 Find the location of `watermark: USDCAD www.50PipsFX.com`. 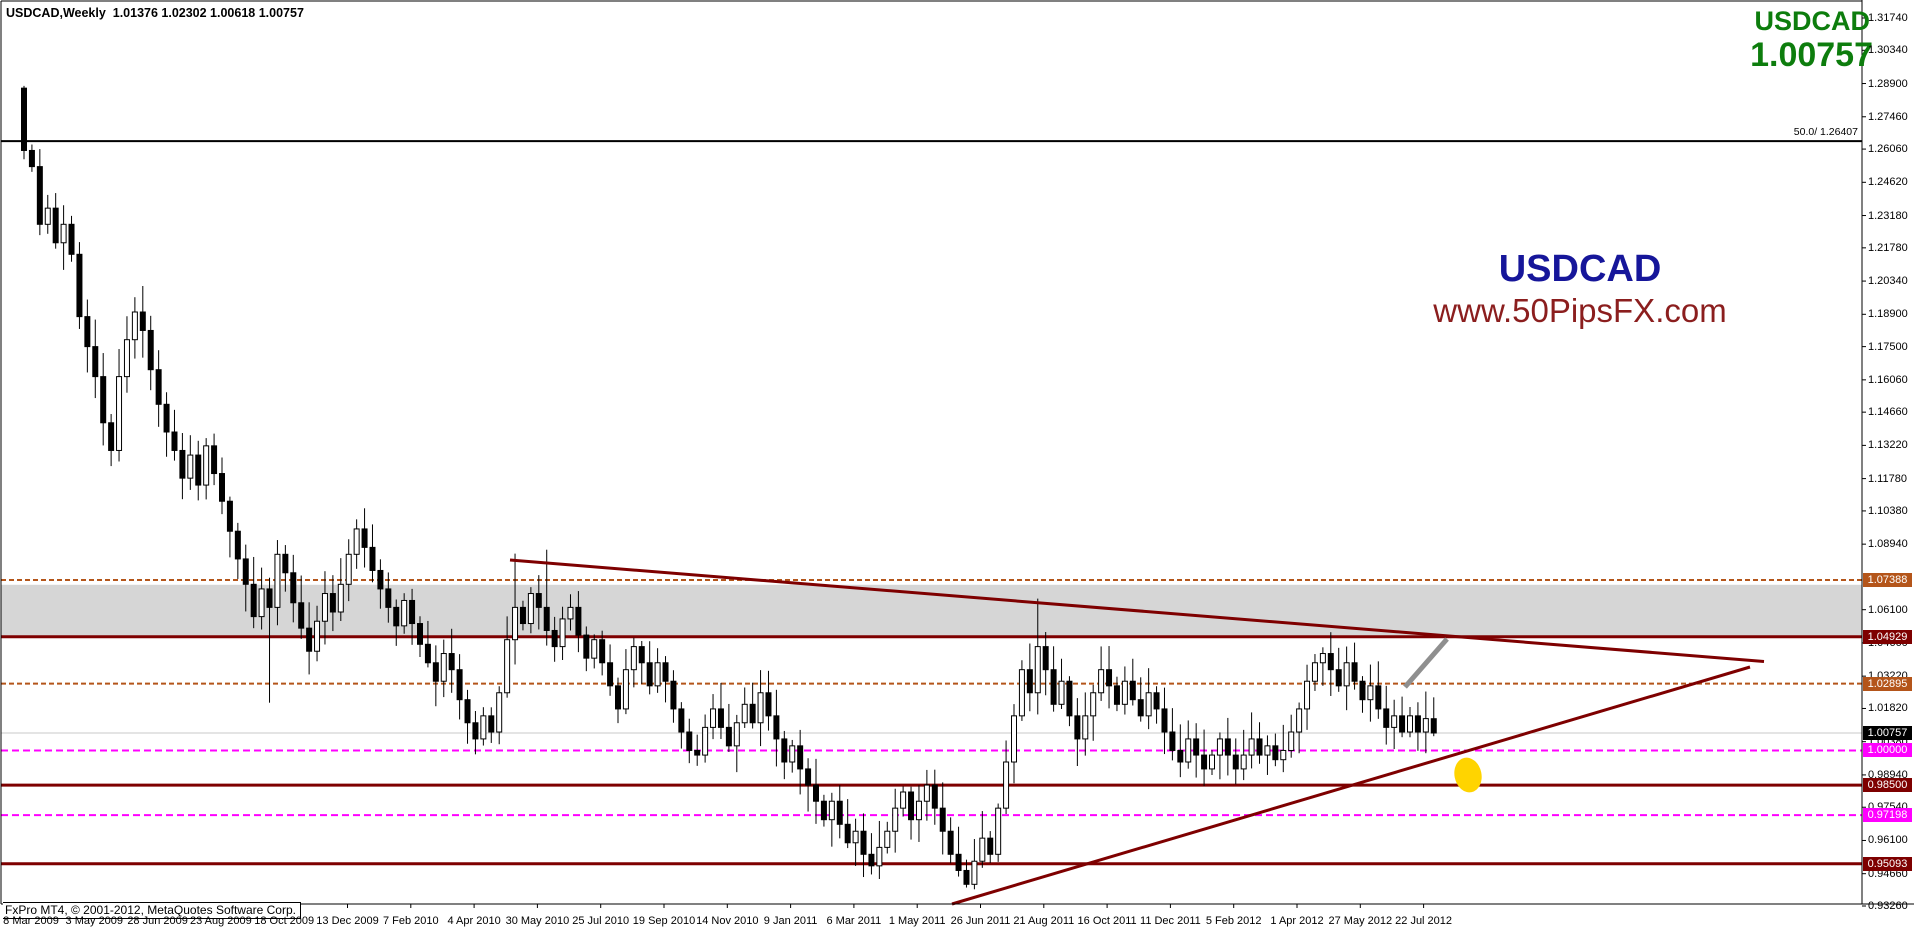

watermark: USDCAD www.50PipsFX.com is located at coordinates (1580, 289).